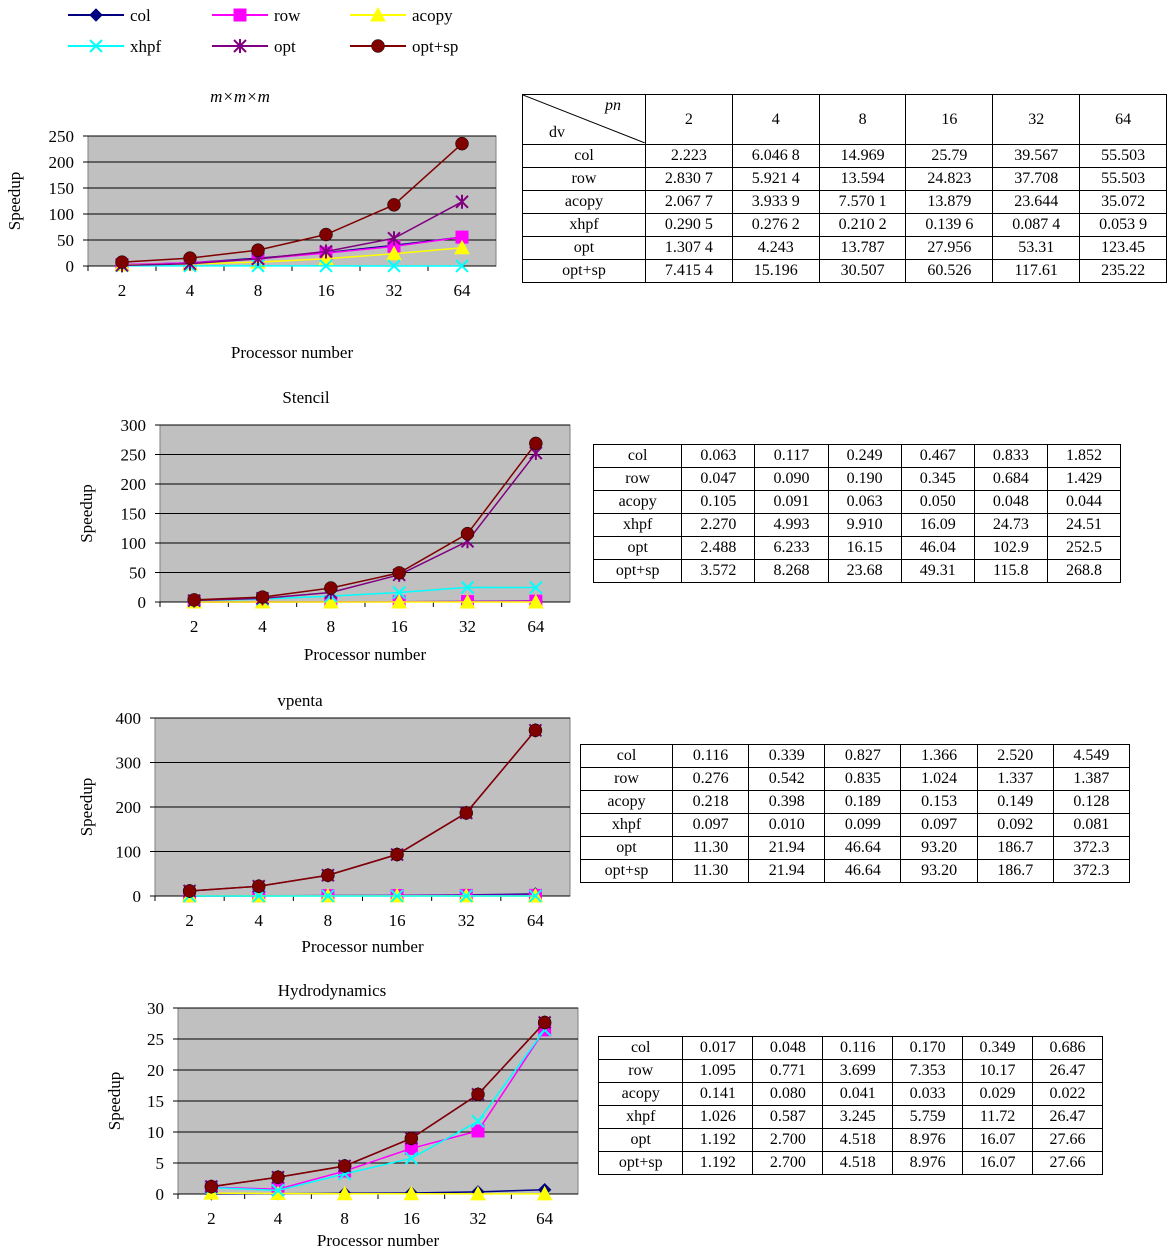 This screenshot has width=1173, height=1257. Describe the element at coordinates (855, 802) in the screenshot. I see `table-row: acopy 0.218 0.398 0.189 0.153 0.149 0.128` at that location.